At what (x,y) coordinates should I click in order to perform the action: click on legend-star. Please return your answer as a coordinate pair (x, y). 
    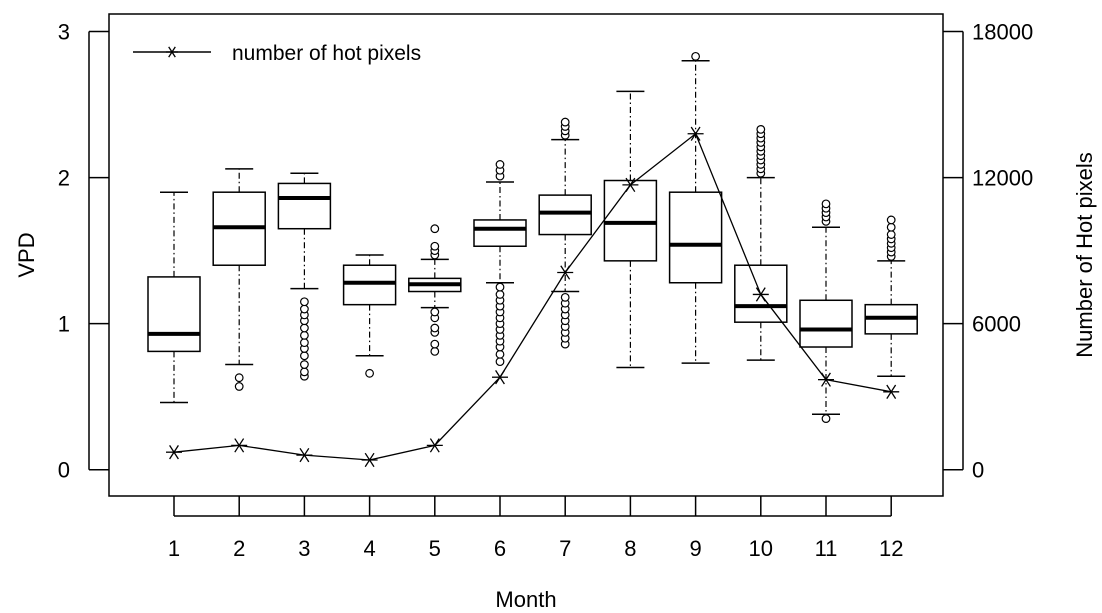
    Looking at the image, I should click on (172, 52).